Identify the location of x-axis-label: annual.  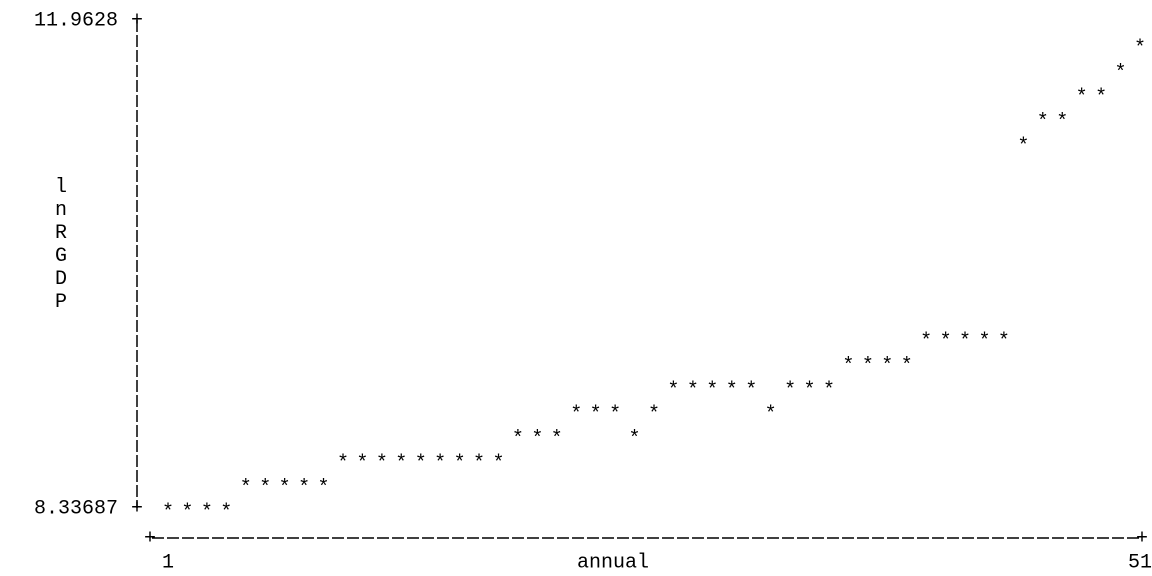
(613, 562).